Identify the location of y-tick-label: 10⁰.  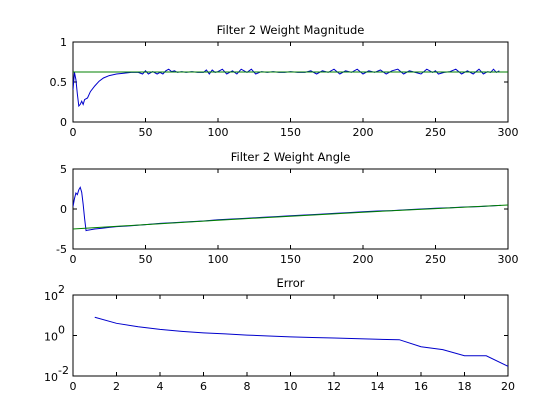
(54, 334).